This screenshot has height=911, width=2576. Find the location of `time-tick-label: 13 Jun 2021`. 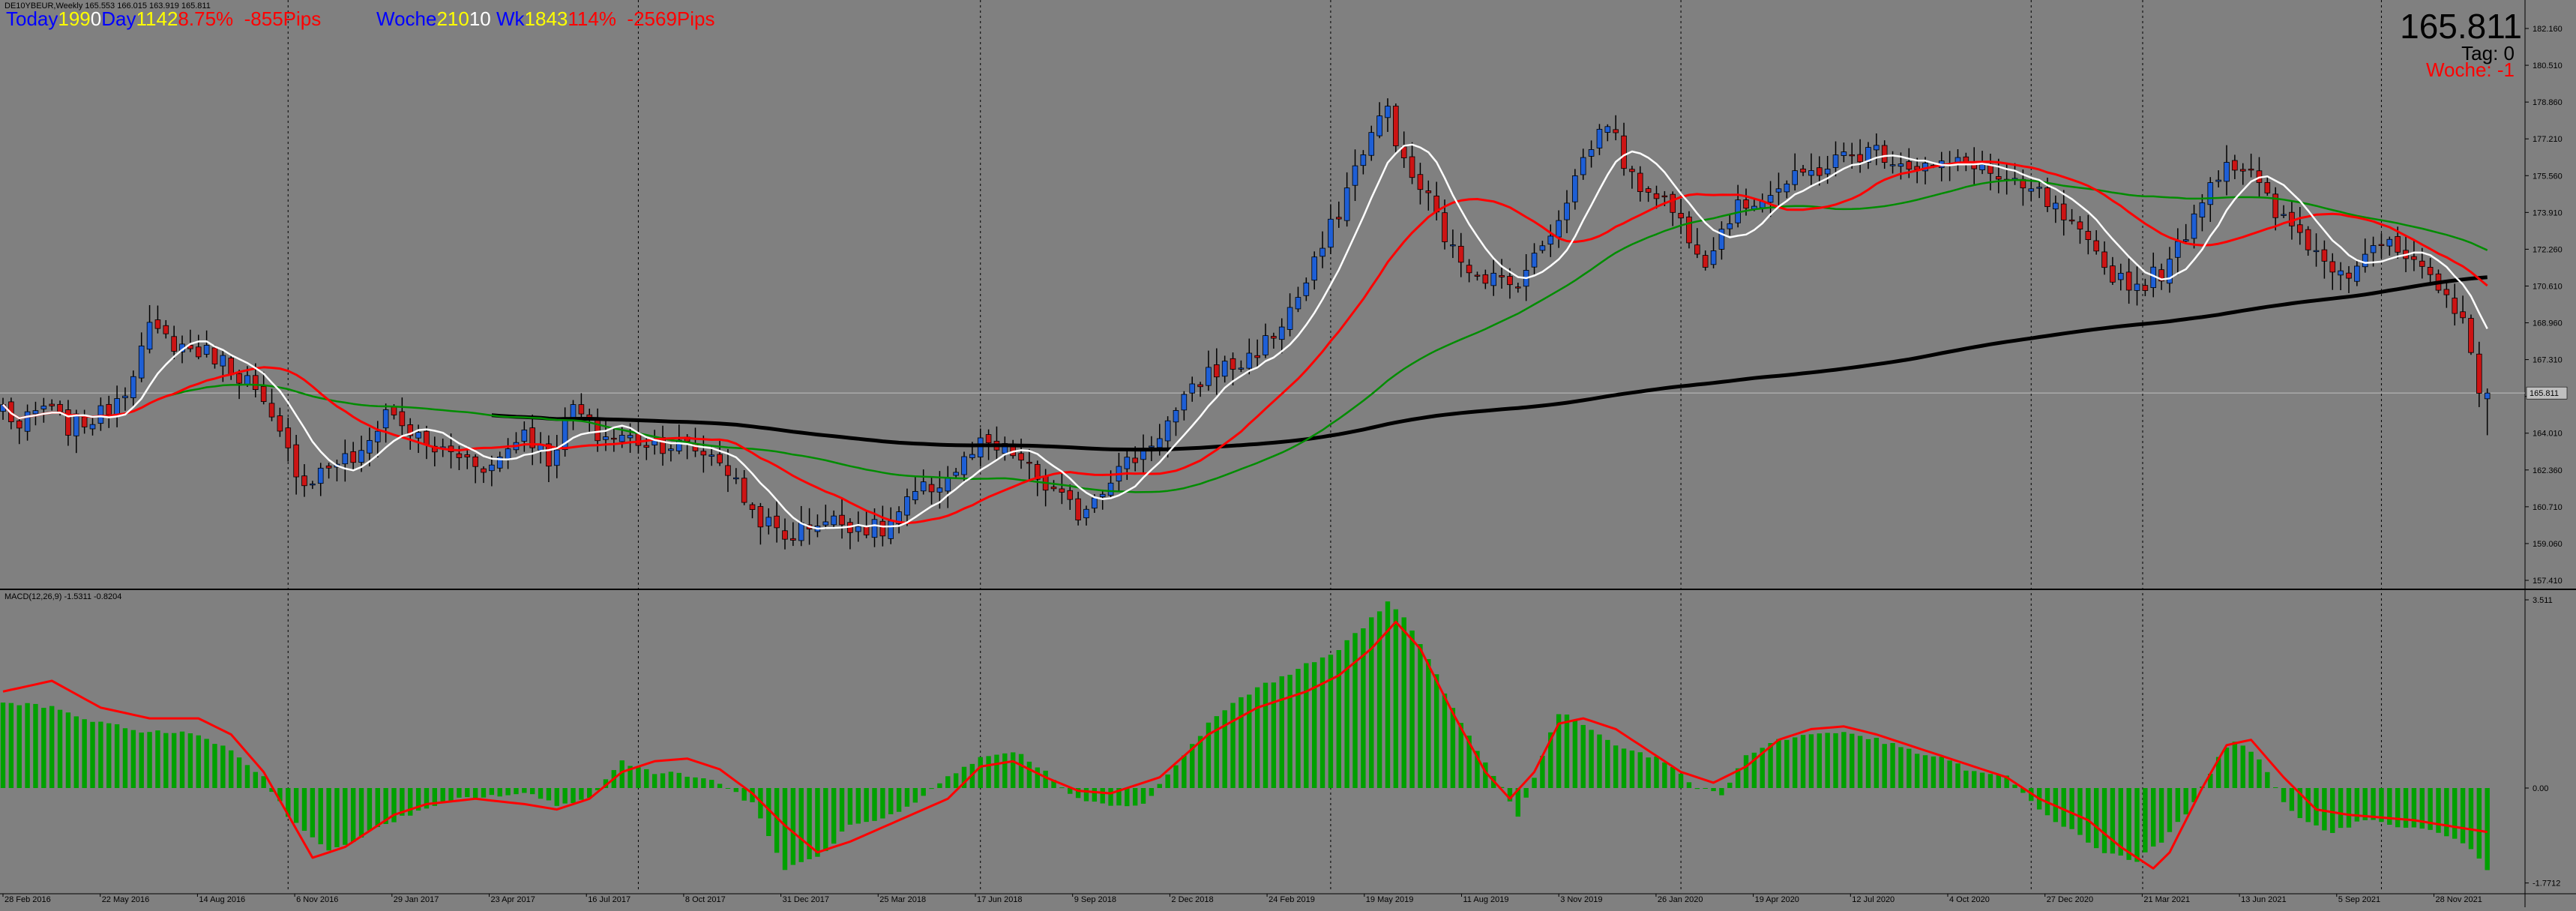

time-tick-label: 13 Jun 2021 is located at coordinates (2264, 899).